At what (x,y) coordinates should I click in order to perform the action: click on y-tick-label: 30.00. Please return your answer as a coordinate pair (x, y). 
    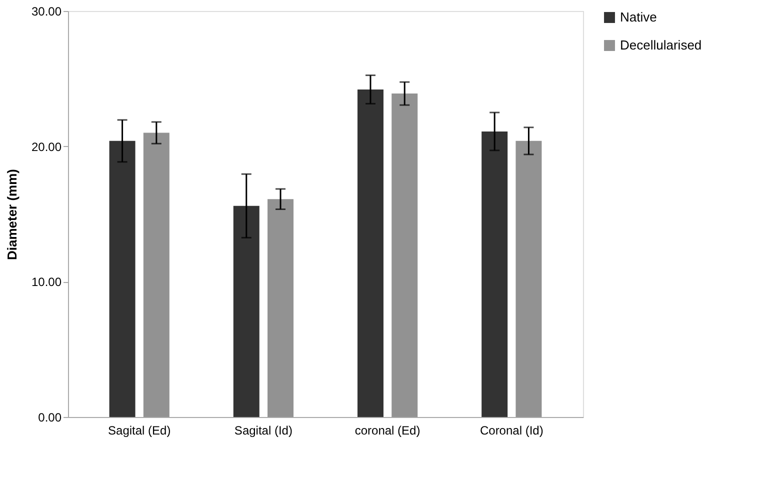
    Looking at the image, I should click on (46, 11).